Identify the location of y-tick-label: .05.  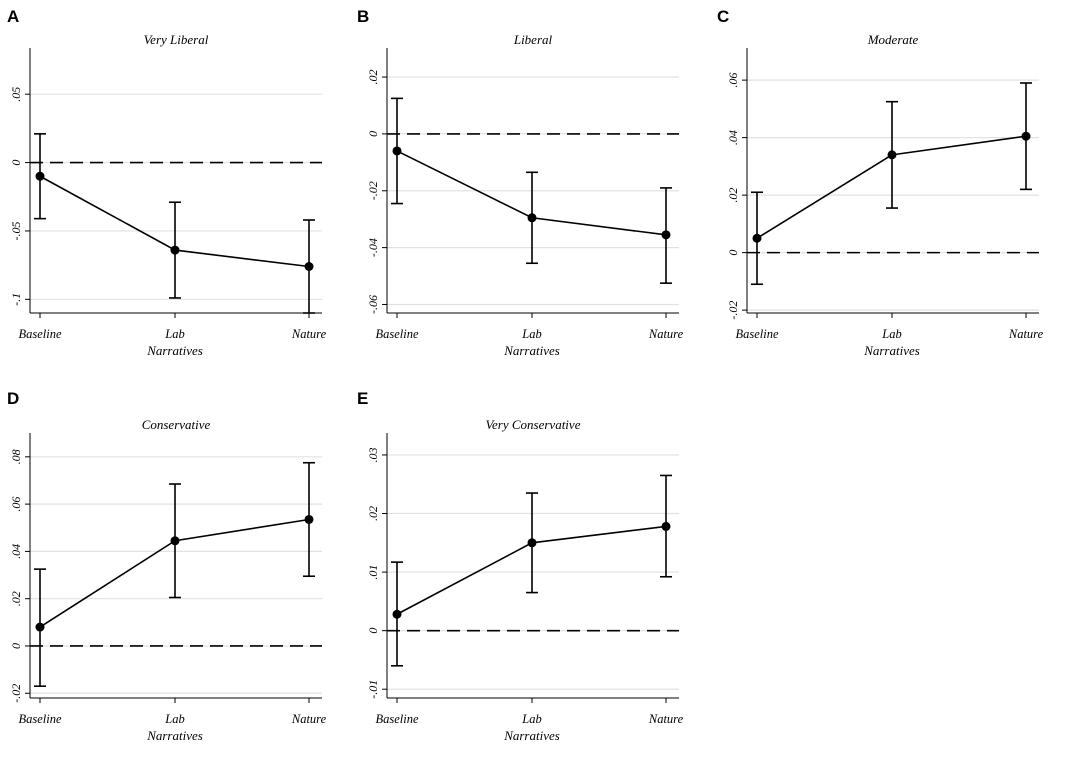
(16, 94).